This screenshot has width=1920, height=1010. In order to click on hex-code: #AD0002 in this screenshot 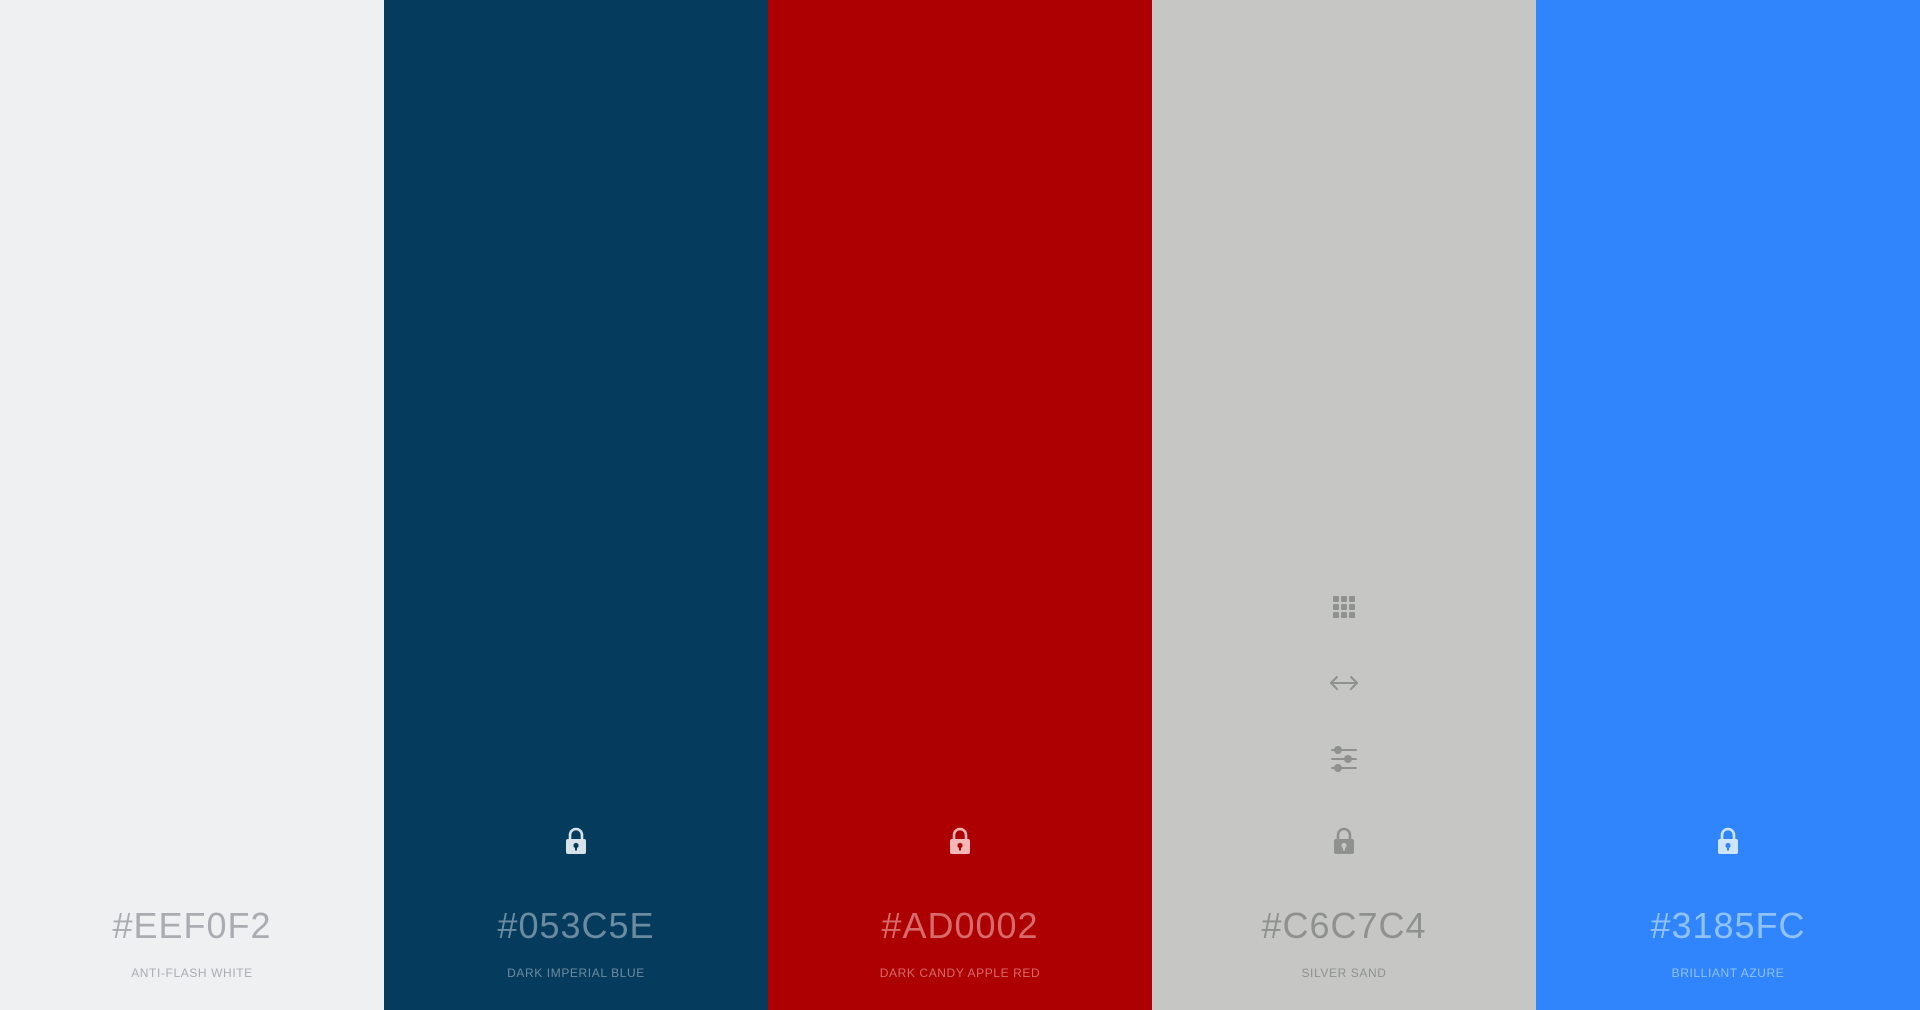, I will do `click(960, 925)`.